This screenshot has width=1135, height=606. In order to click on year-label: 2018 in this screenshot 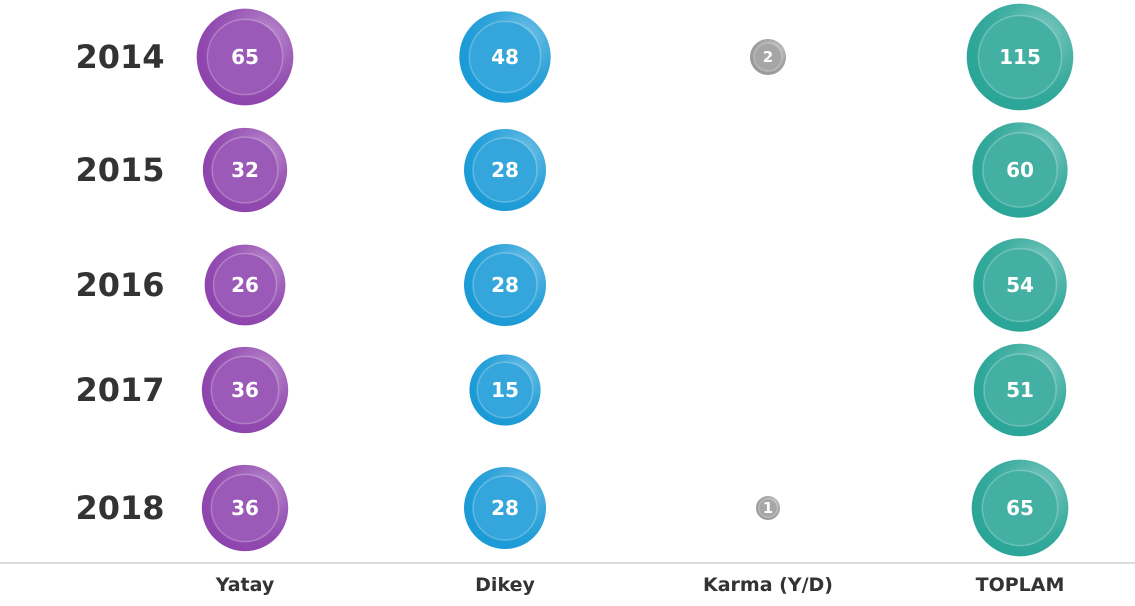, I will do `click(119, 508)`.